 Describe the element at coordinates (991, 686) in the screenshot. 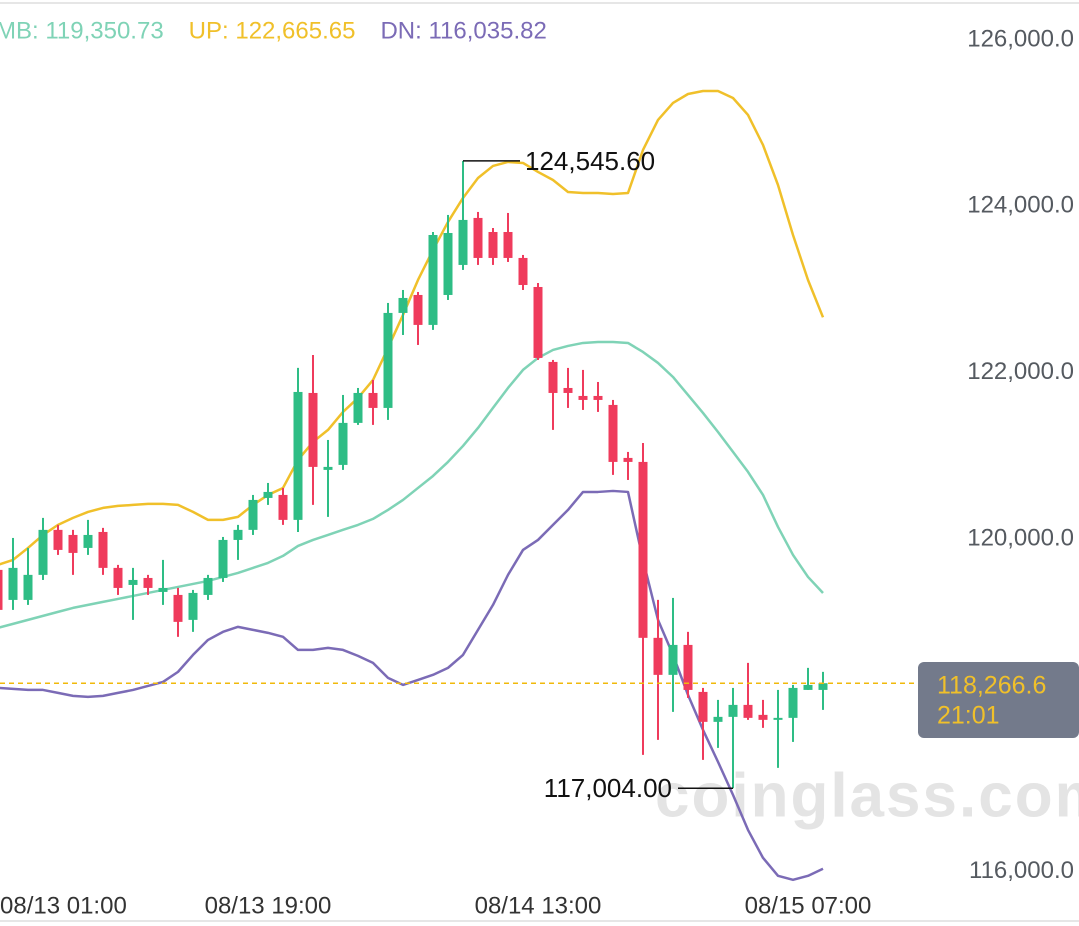

I see `price-tag-value: 118,266.6` at that location.